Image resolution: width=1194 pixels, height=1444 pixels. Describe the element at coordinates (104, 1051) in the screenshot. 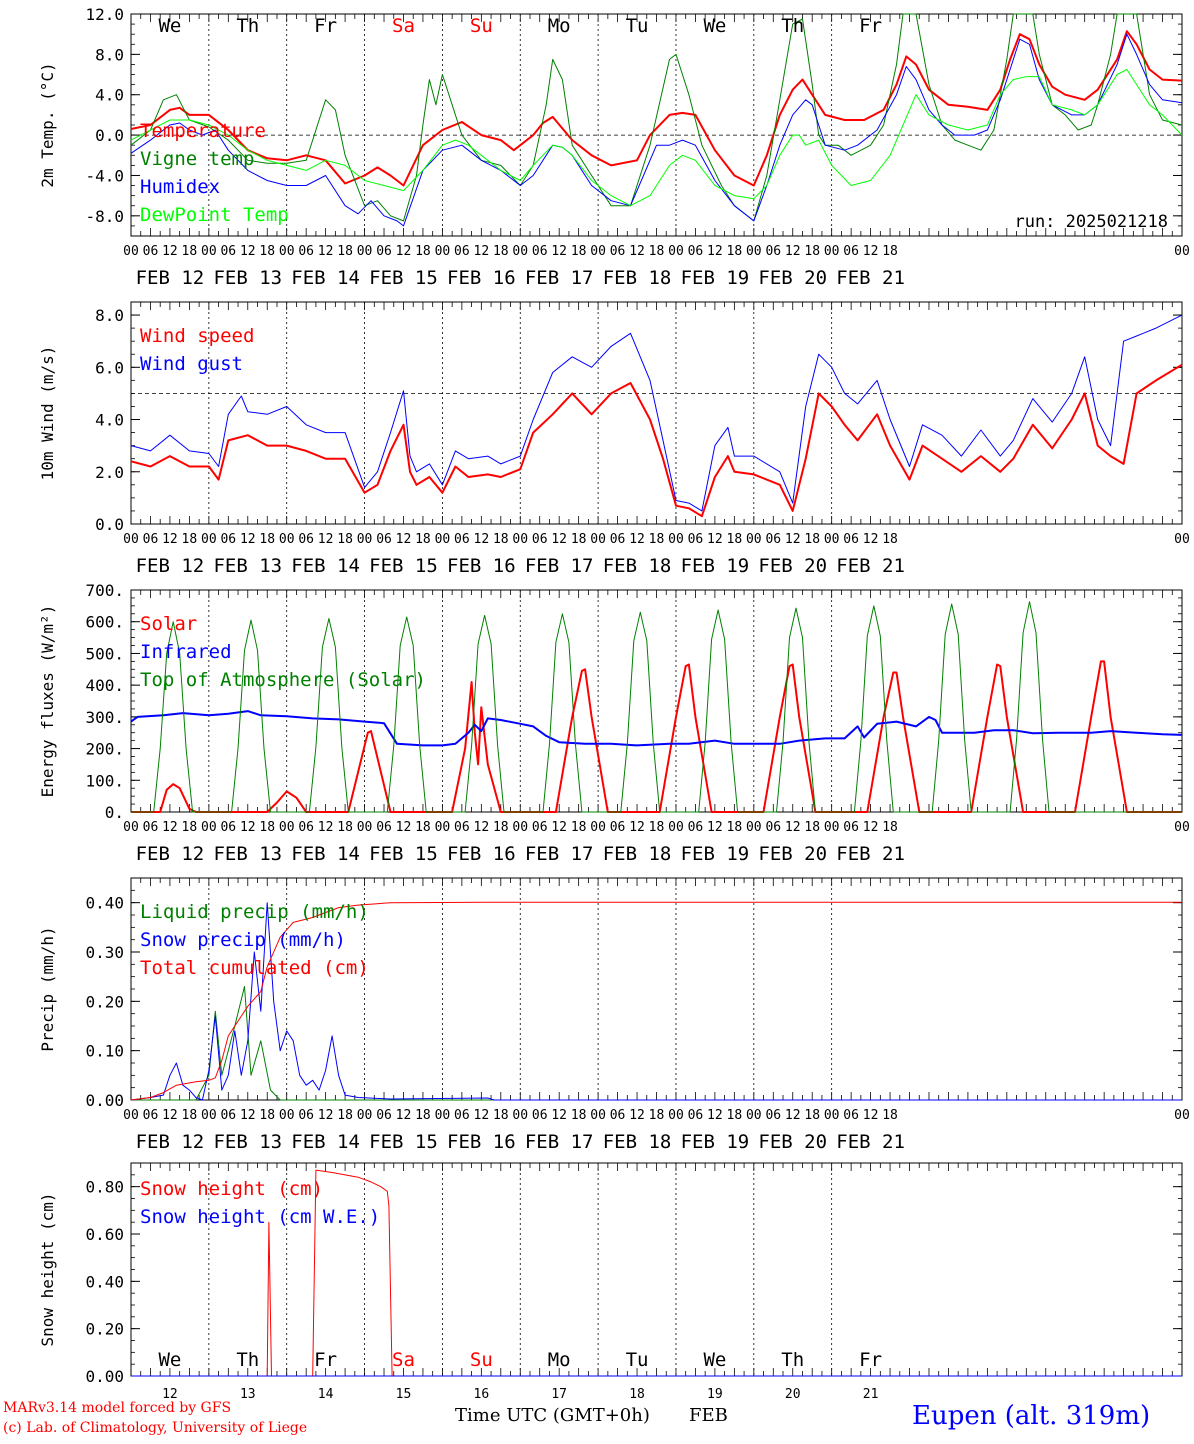

I see `y-tick-label: 0.10` at that location.